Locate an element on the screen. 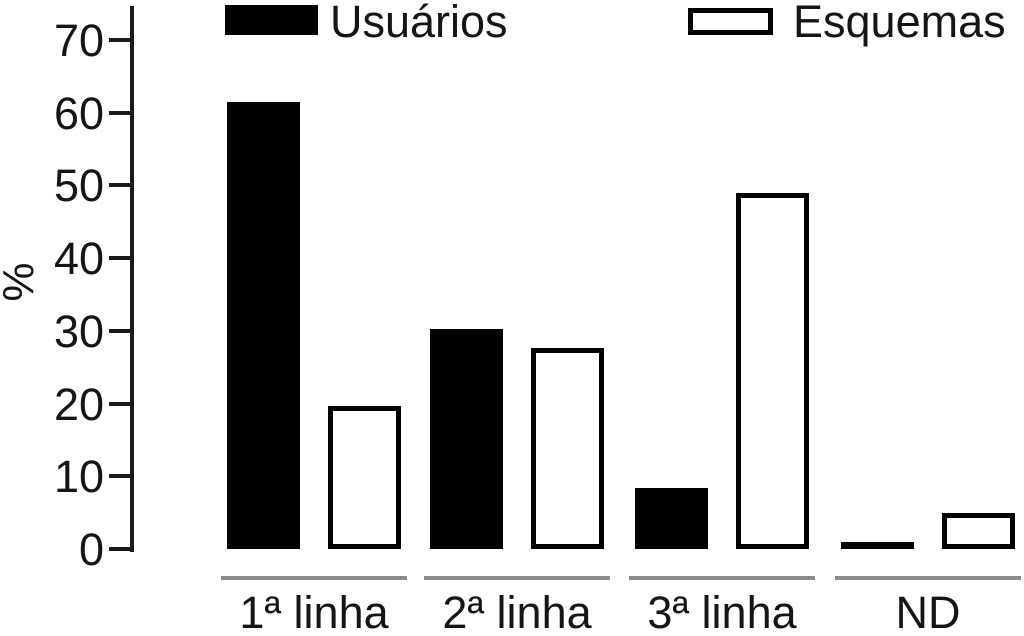 The height and width of the screenshot is (636, 1024). legend-label-esquemas: Esquemas is located at coordinates (899, 23).